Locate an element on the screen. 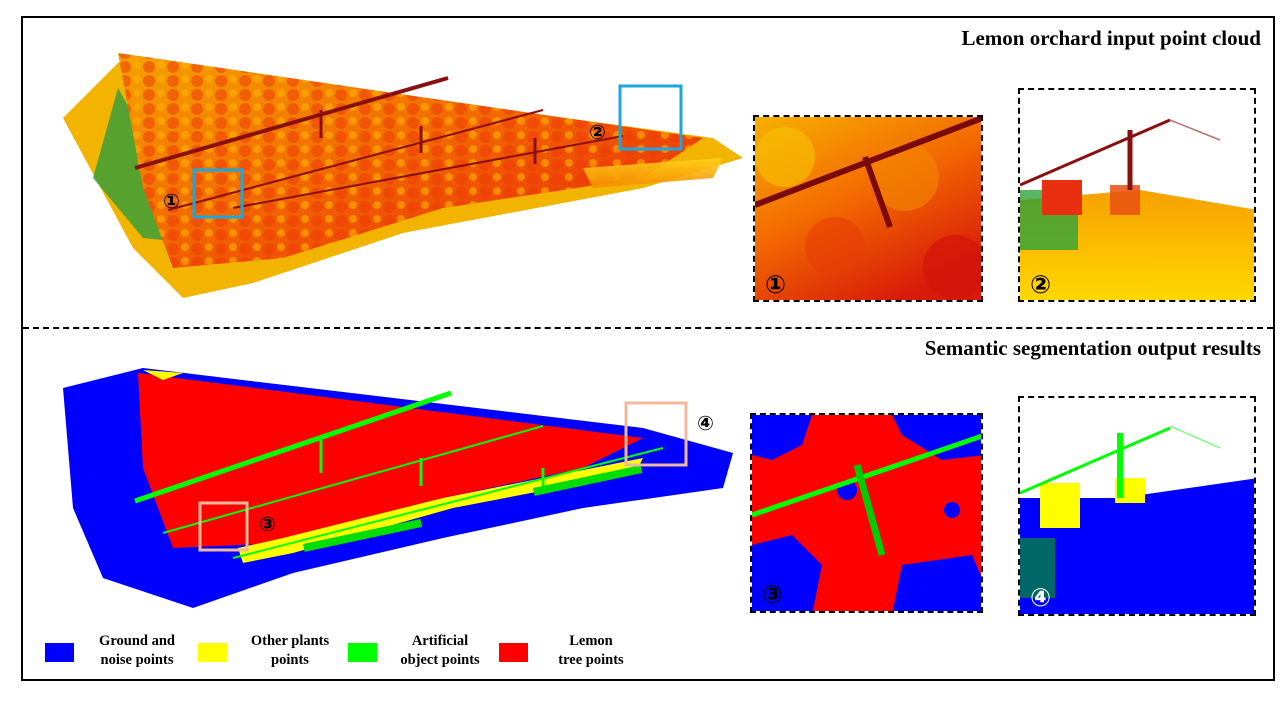  inset-4-marker: ④ is located at coordinates (1040, 597).